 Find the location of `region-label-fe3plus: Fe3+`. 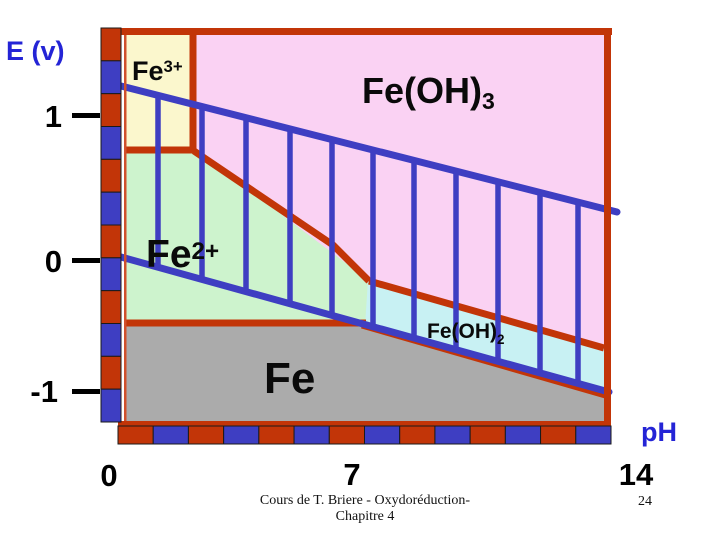

region-label-fe3plus: Fe3+ is located at coordinates (157, 71).